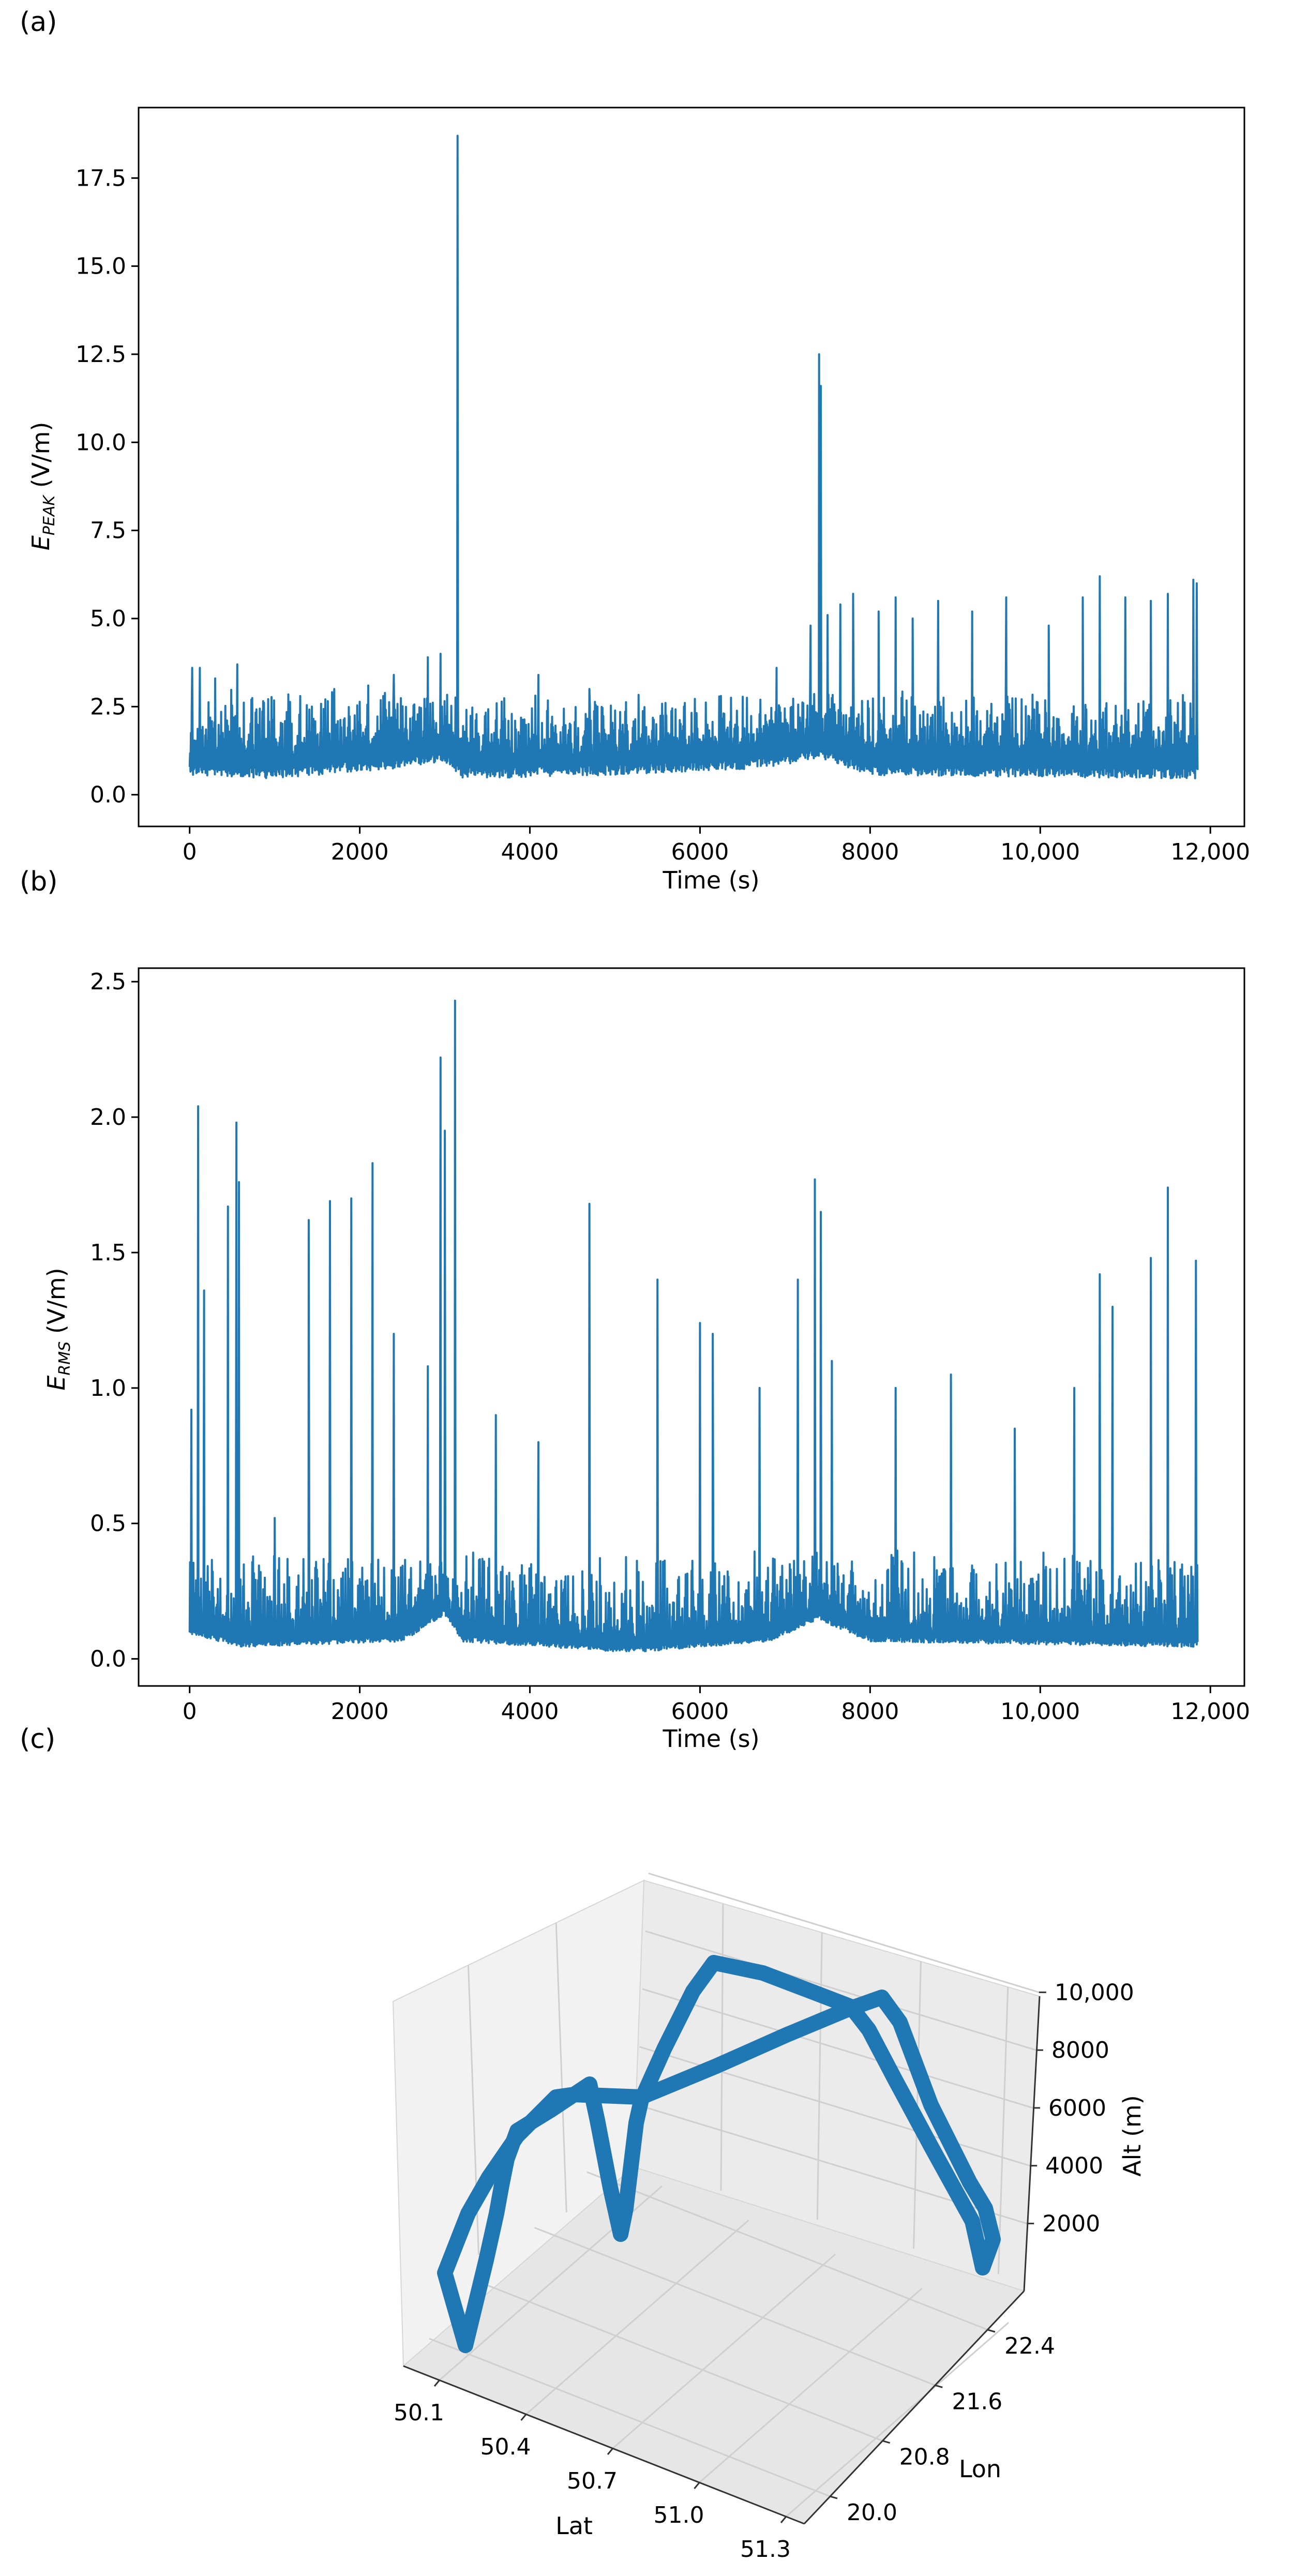  I want to click on y-tick-label: 17.5, so click(101, 178).